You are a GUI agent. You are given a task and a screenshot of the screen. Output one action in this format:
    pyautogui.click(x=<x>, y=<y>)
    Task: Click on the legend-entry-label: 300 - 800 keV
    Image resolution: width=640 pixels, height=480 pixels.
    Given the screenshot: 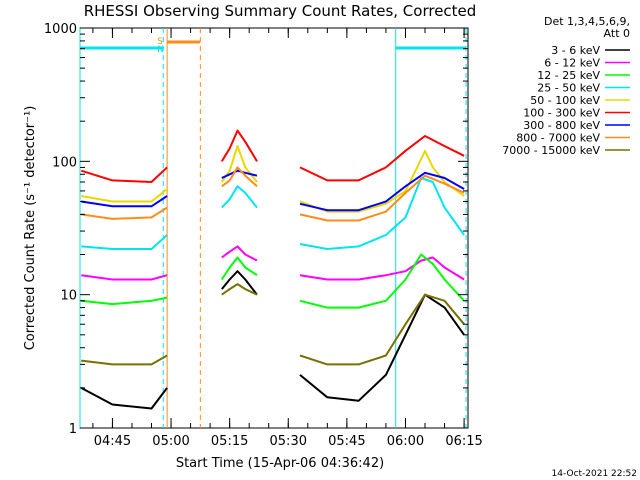 What is the action you would take?
    pyautogui.click(x=561, y=125)
    